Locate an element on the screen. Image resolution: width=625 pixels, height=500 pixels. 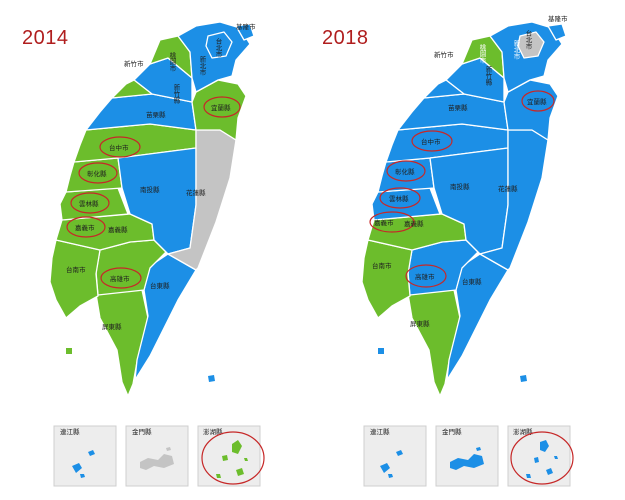
inset-boxes-2018: 連江縣 金門縣 澎湖縣 is located at coordinates (468, 456).